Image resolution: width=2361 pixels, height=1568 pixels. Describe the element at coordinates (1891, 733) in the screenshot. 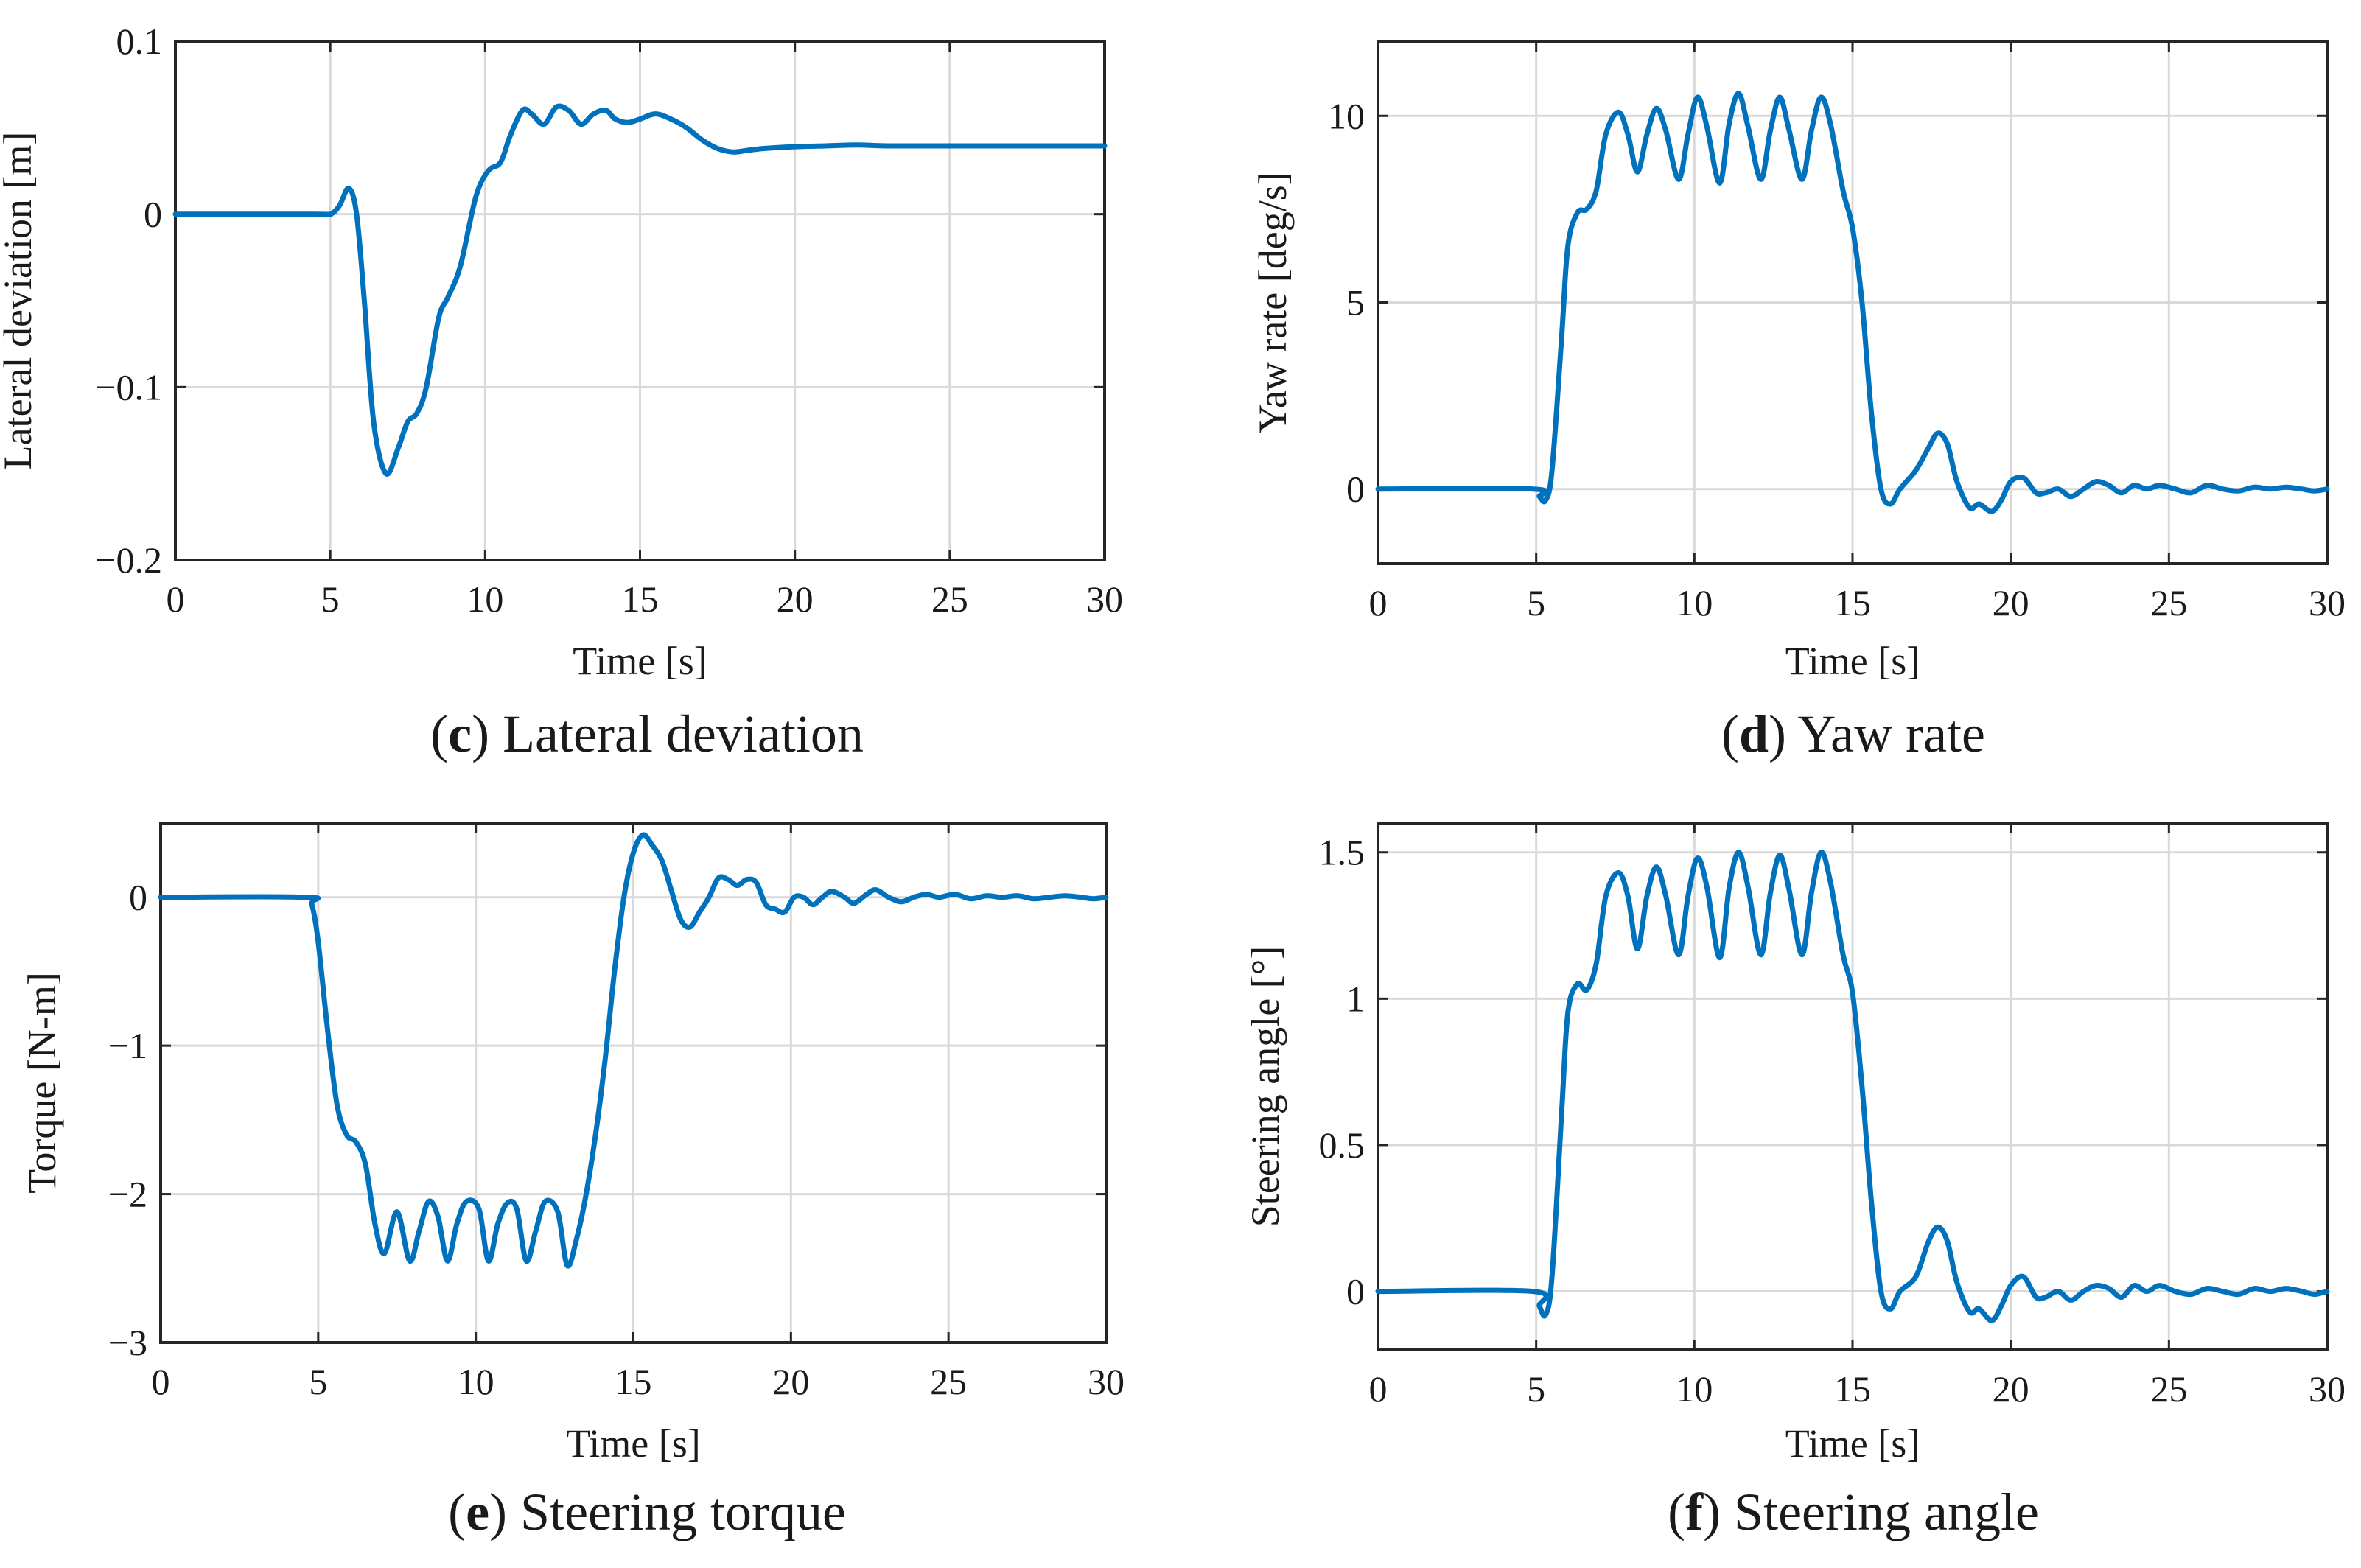

I see `caption-text: Yaw rate` at that location.